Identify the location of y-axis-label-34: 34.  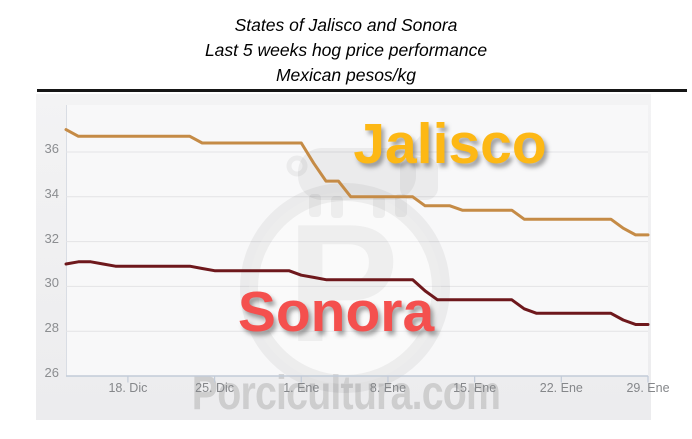
(51, 193).